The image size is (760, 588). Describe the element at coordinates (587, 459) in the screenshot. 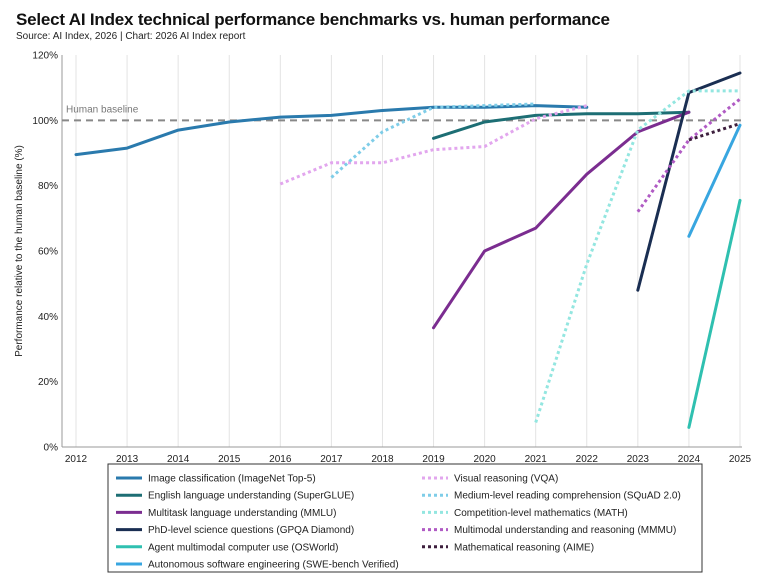

I see `x-tick-label: 2022` at that location.